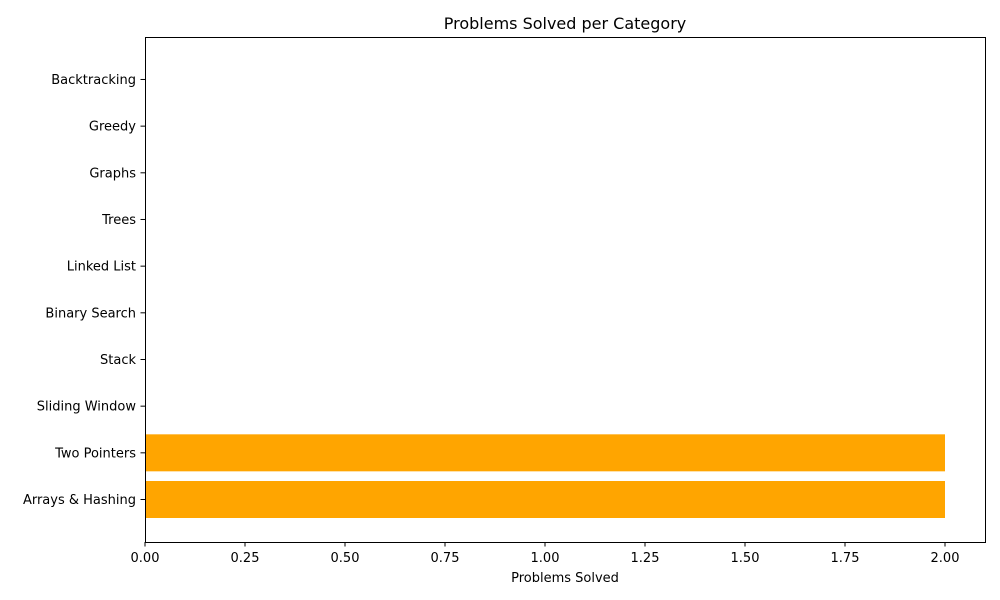  I want to click on x-tick-label: 0.25, so click(245, 558).